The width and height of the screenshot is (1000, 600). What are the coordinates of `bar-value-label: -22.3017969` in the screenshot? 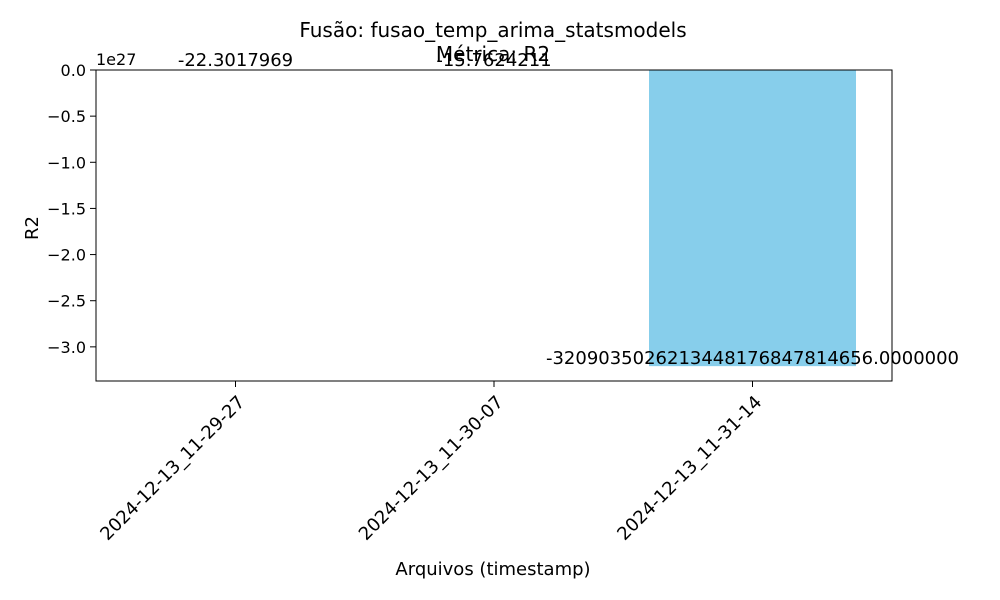 It's located at (235, 60).